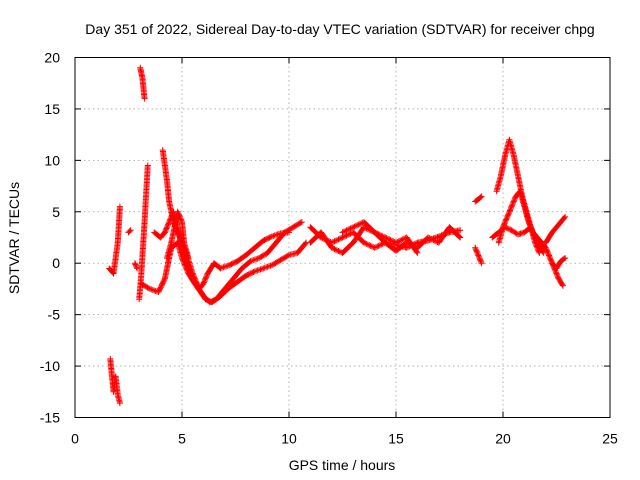  I want to click on y-tick-label: 20, so click(52, 58).